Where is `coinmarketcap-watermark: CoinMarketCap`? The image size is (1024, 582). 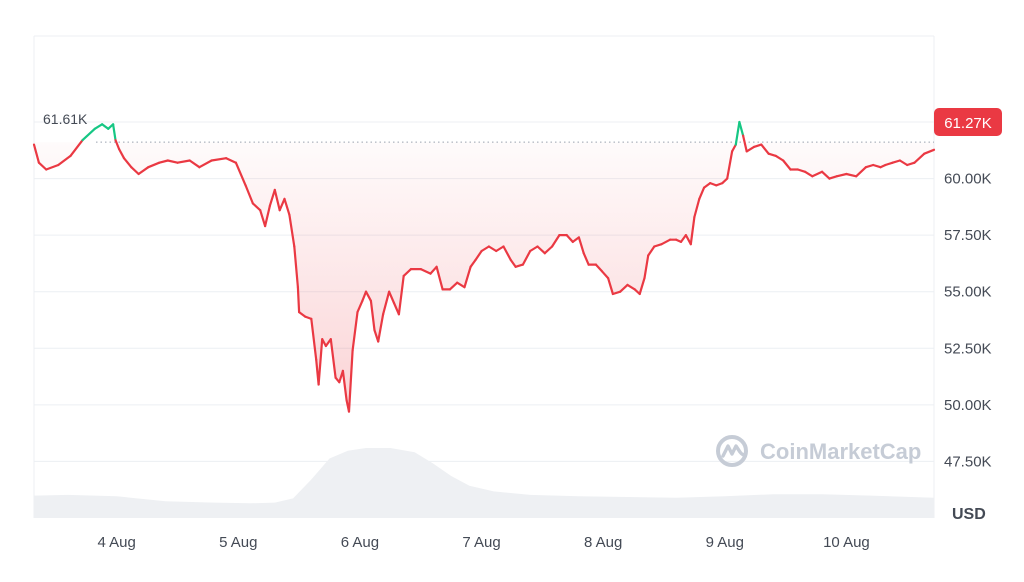 coinmarketcap-watermark: CoinMarketCap is located at coordinates (818, 451).